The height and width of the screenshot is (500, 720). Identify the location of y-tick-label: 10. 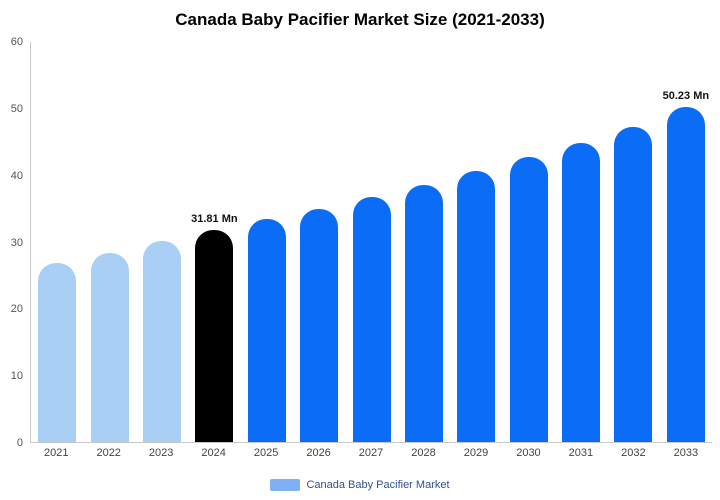
(16, 376).